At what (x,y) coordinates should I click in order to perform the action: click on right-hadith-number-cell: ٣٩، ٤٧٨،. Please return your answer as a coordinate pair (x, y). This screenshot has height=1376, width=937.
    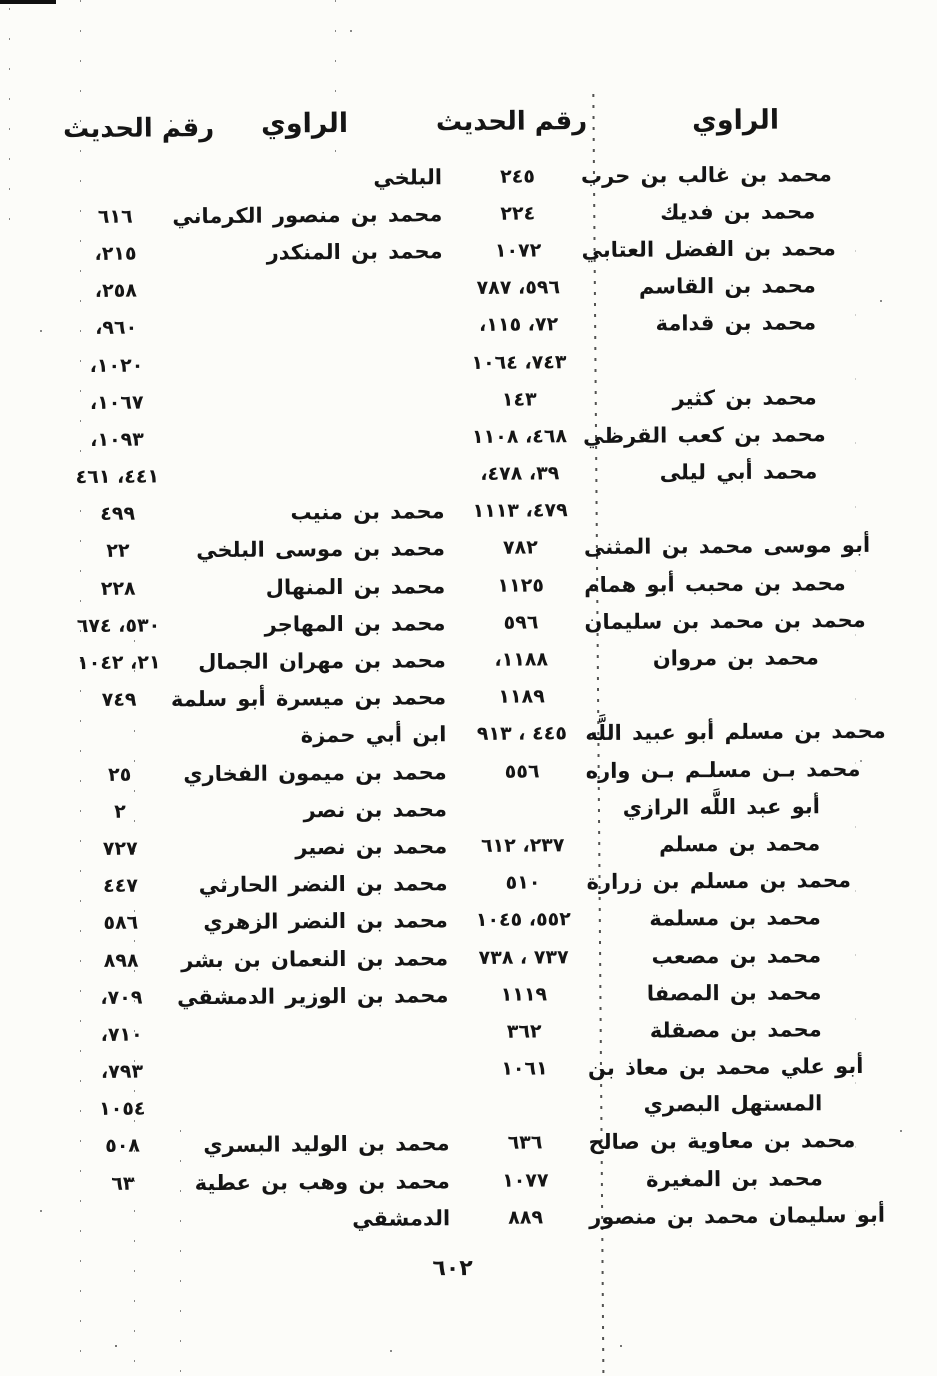
    Looking at the image, I should click on (520, 473).